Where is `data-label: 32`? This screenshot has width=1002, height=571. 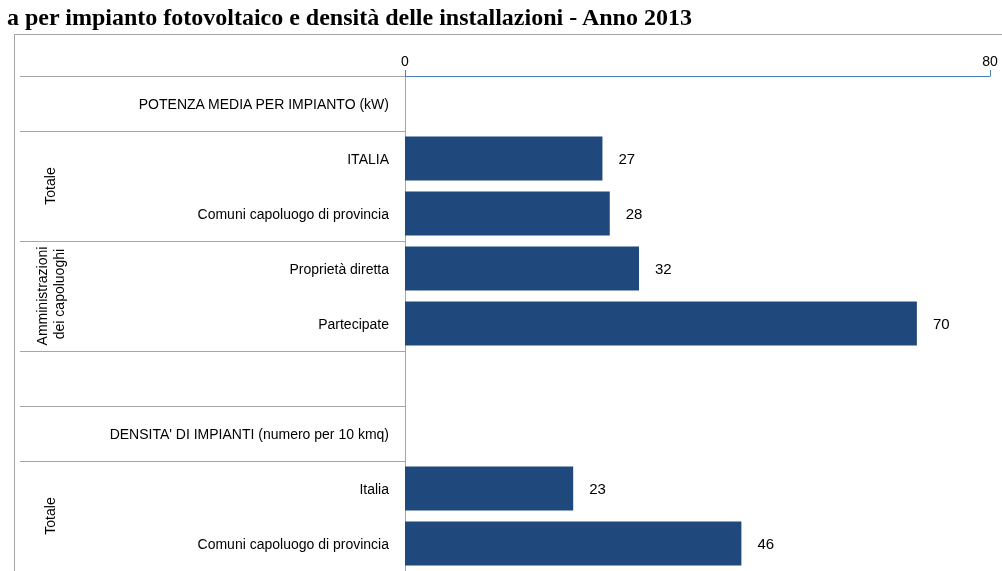 data-label: 32 is located at coordinates (663, 268).